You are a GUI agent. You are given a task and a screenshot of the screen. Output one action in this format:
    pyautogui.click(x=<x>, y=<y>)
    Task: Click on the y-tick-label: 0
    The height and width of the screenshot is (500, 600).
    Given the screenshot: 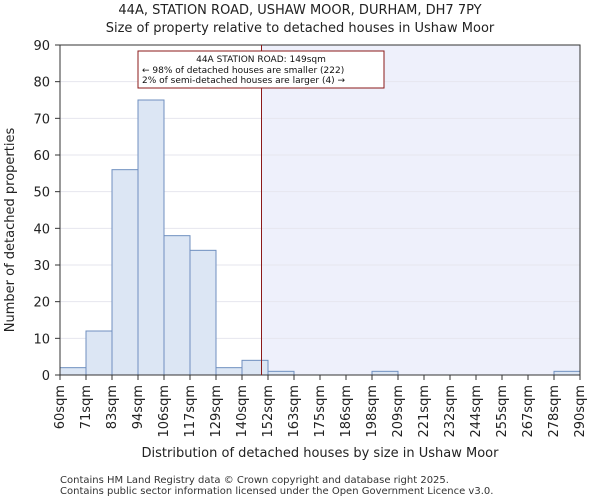 What is the action you would take?
    pyautogui.click(x=46, y=376)
    